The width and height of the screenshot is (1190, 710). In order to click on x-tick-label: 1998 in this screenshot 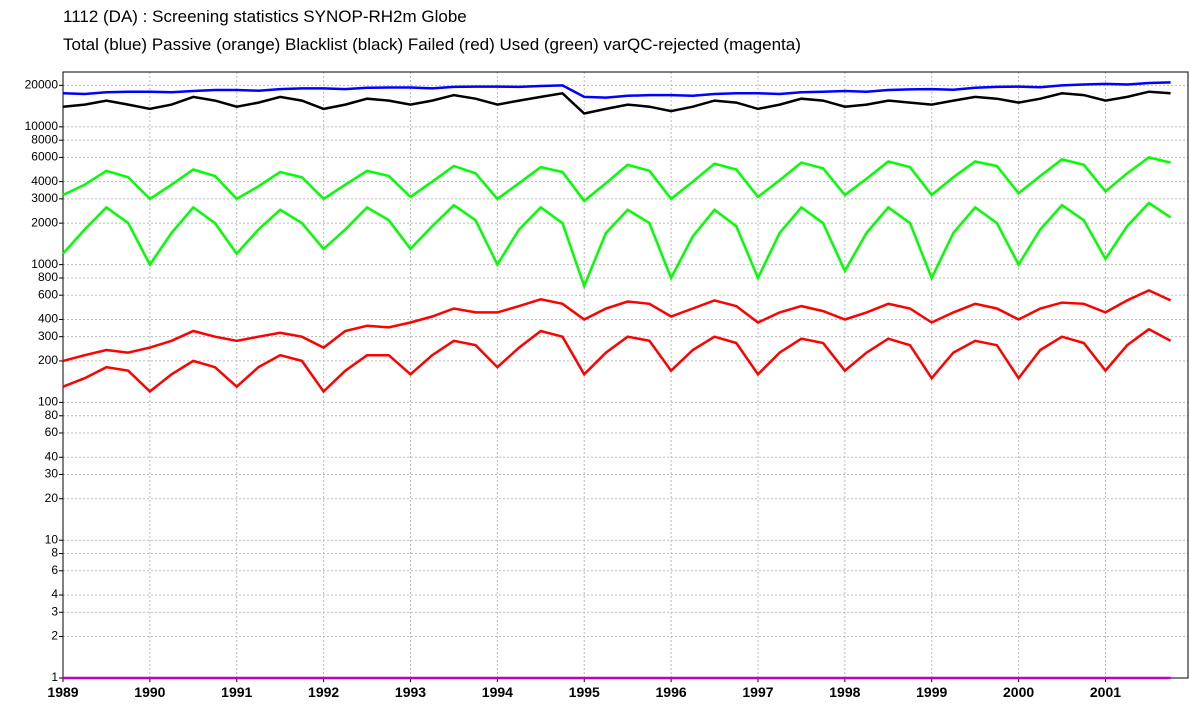, I will do `click(844, 692)`.